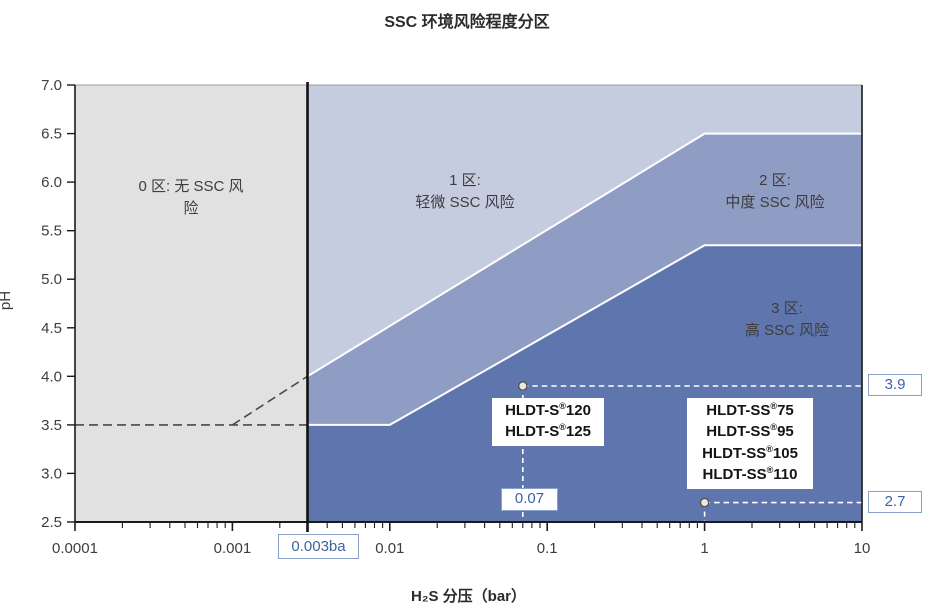 The width and height of the screenshot is (934, 616). What do you see at coordinates (467, 22) in the screenshot?
I see `chart-title: SSC 环境风险程度分区` at bounding box center [467, 22].